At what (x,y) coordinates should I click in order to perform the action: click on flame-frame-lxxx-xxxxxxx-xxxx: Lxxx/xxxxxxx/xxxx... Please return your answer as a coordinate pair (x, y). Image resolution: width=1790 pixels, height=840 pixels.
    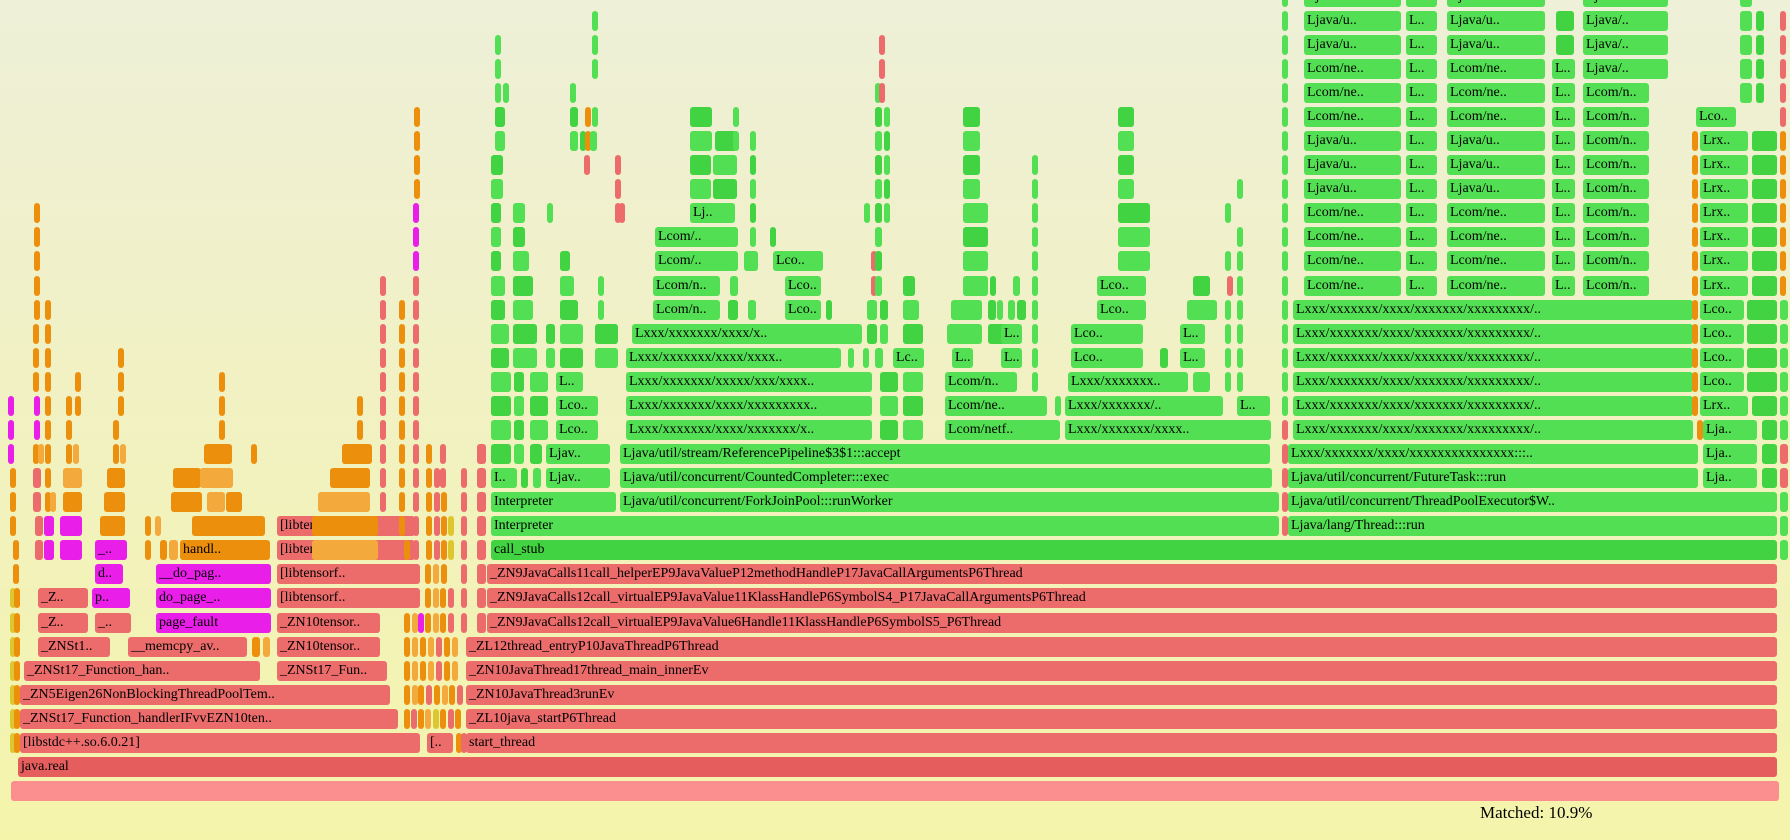
    Looking at the image, I should click on (1168, 429).